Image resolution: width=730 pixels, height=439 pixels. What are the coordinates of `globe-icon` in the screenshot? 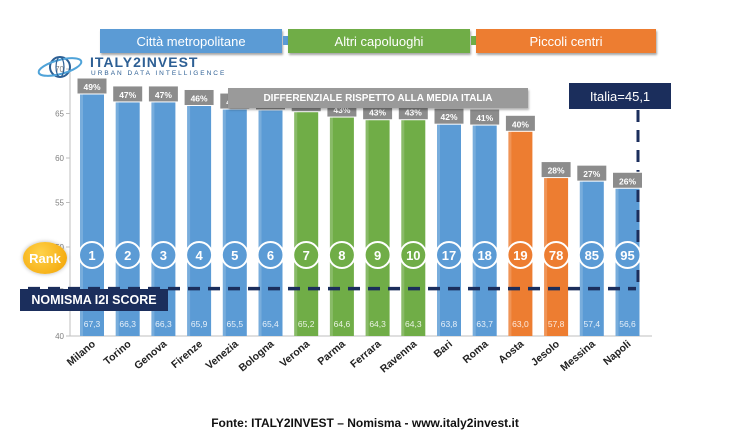 It's located at (60, 67).